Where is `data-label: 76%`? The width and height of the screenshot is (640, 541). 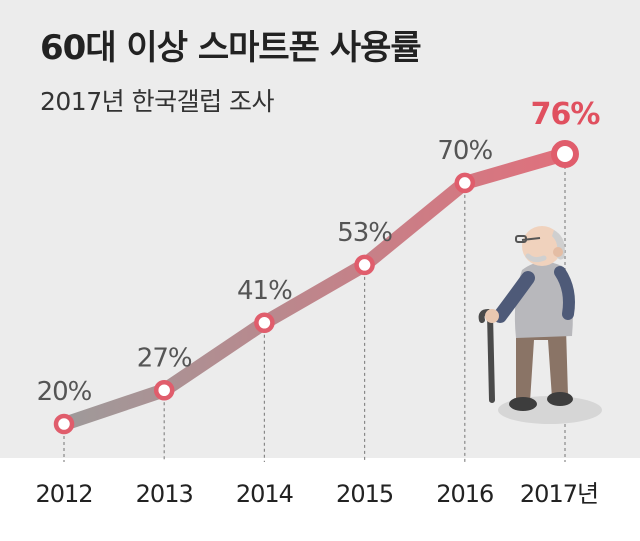
data-label: 76% is located at coordinates (566, 114).